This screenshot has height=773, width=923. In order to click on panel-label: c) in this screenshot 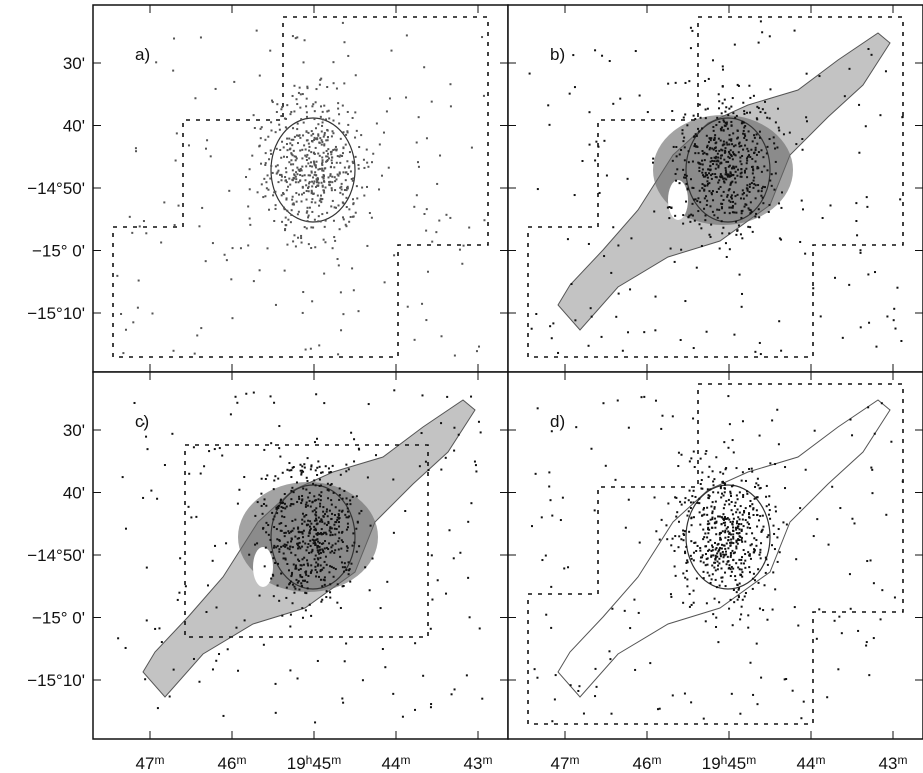, I will do `click(142, 421)`.